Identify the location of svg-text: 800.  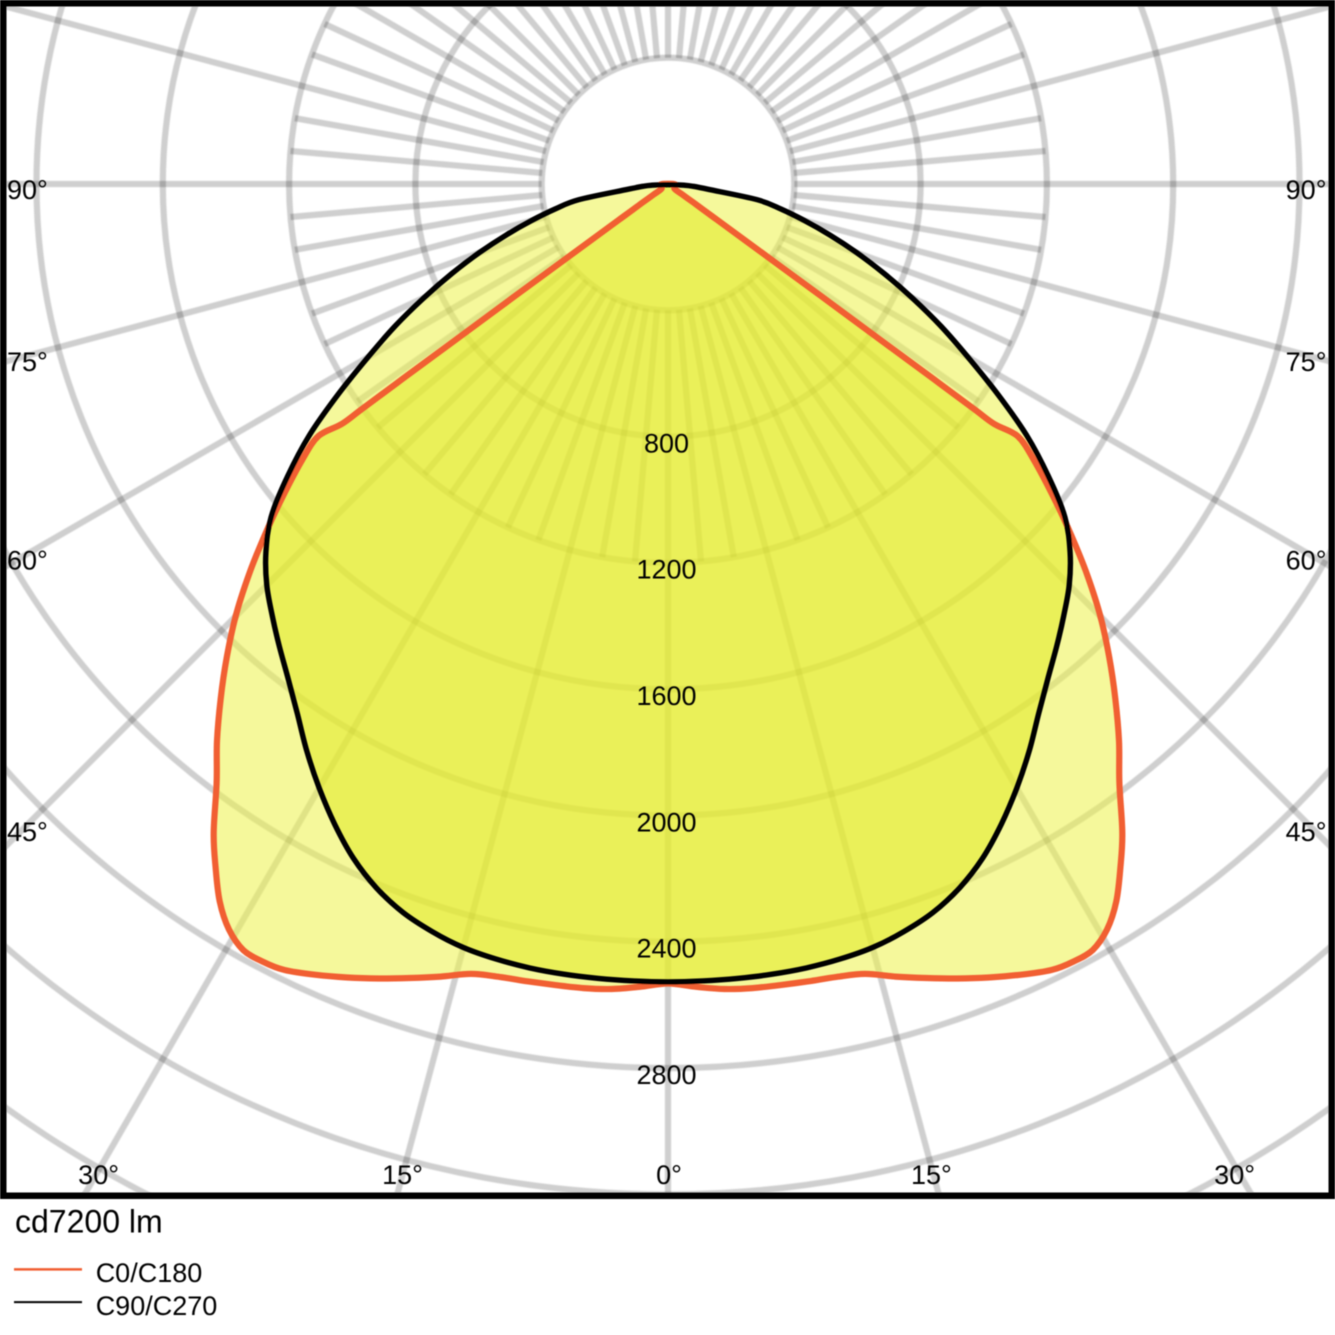
(666, 443).